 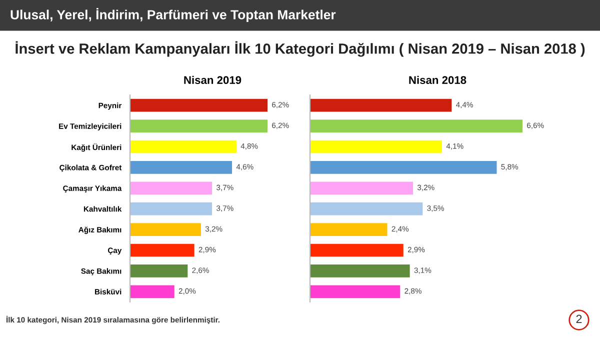 I want to click on text: 2, so click(x=579, y=319).